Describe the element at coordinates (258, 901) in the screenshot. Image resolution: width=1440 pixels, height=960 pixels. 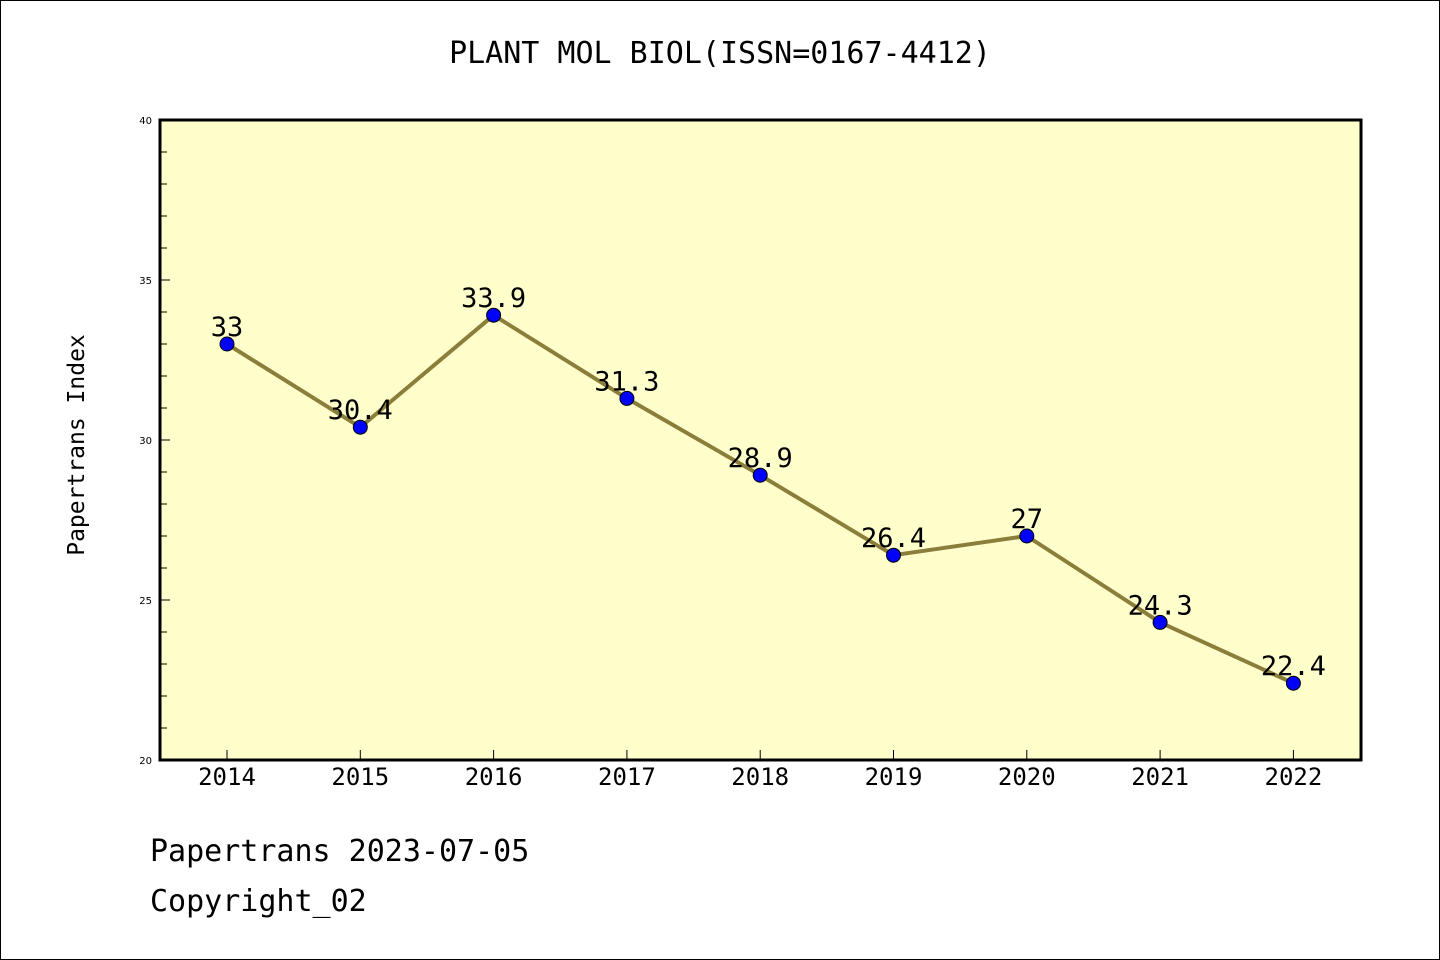
I see `footer-copyright: Copyright_02` at that location.